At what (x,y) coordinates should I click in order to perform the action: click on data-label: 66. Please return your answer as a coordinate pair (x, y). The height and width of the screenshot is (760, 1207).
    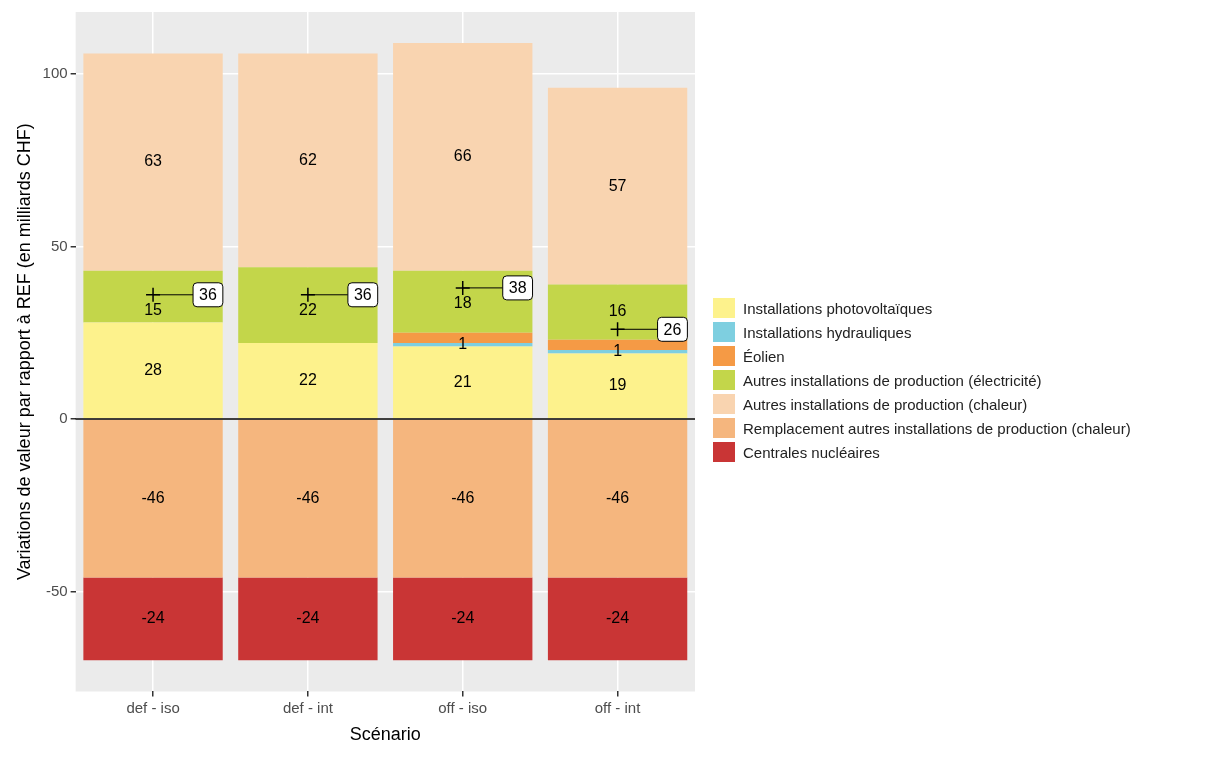
    Looking at the image, I should click on (462, 156).